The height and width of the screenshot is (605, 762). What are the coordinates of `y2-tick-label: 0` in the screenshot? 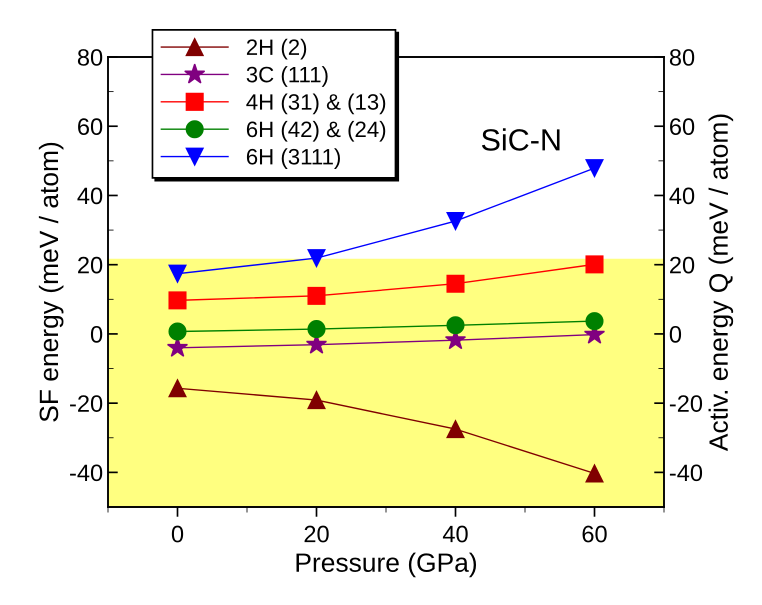 It's located at (676, 334).